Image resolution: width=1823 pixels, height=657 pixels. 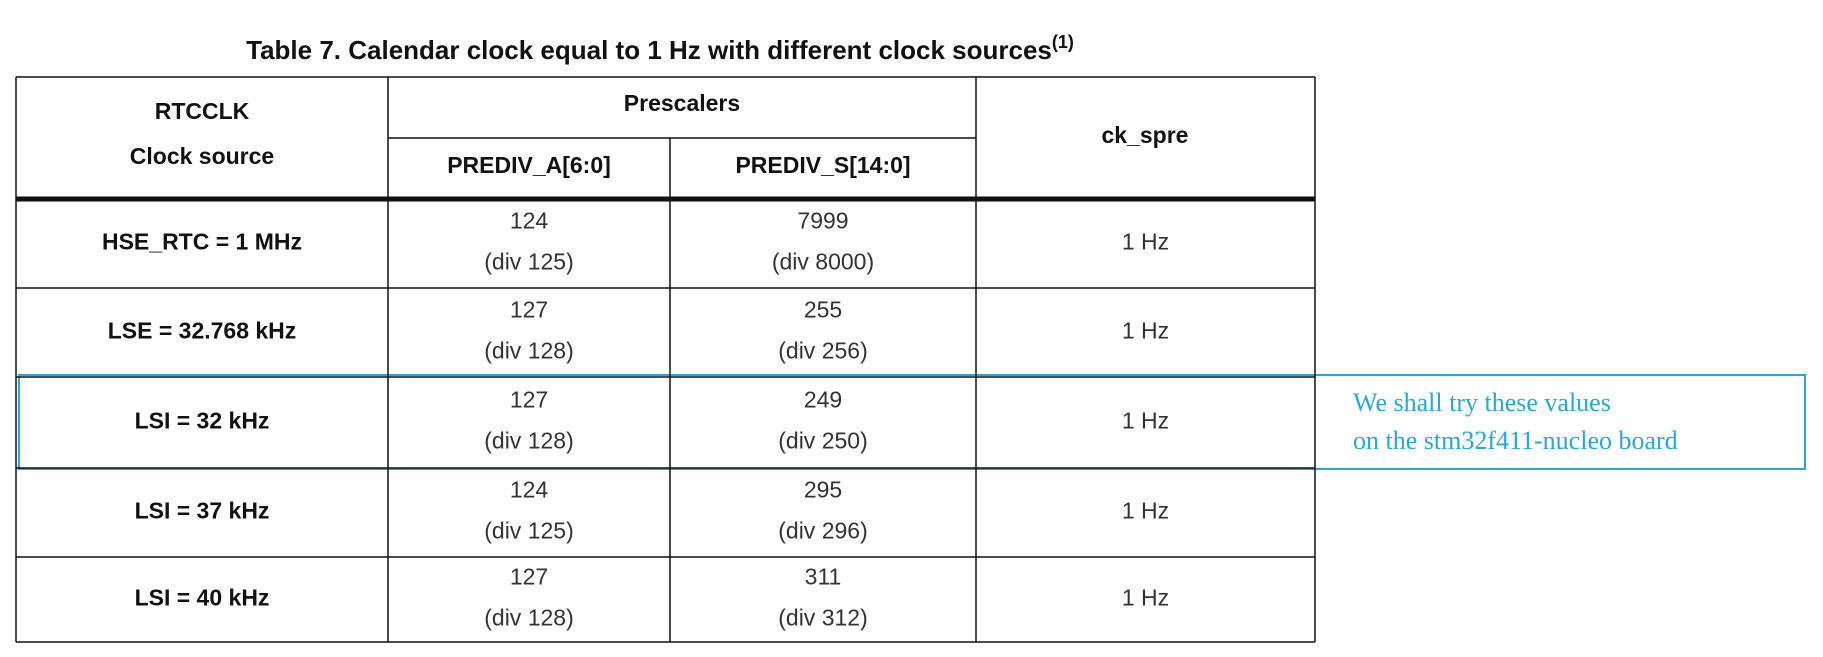 What do you see at coordinates (1063, 42) in the screenshot?
I see `title-note: (1)` at bounding box center [1063, 42].